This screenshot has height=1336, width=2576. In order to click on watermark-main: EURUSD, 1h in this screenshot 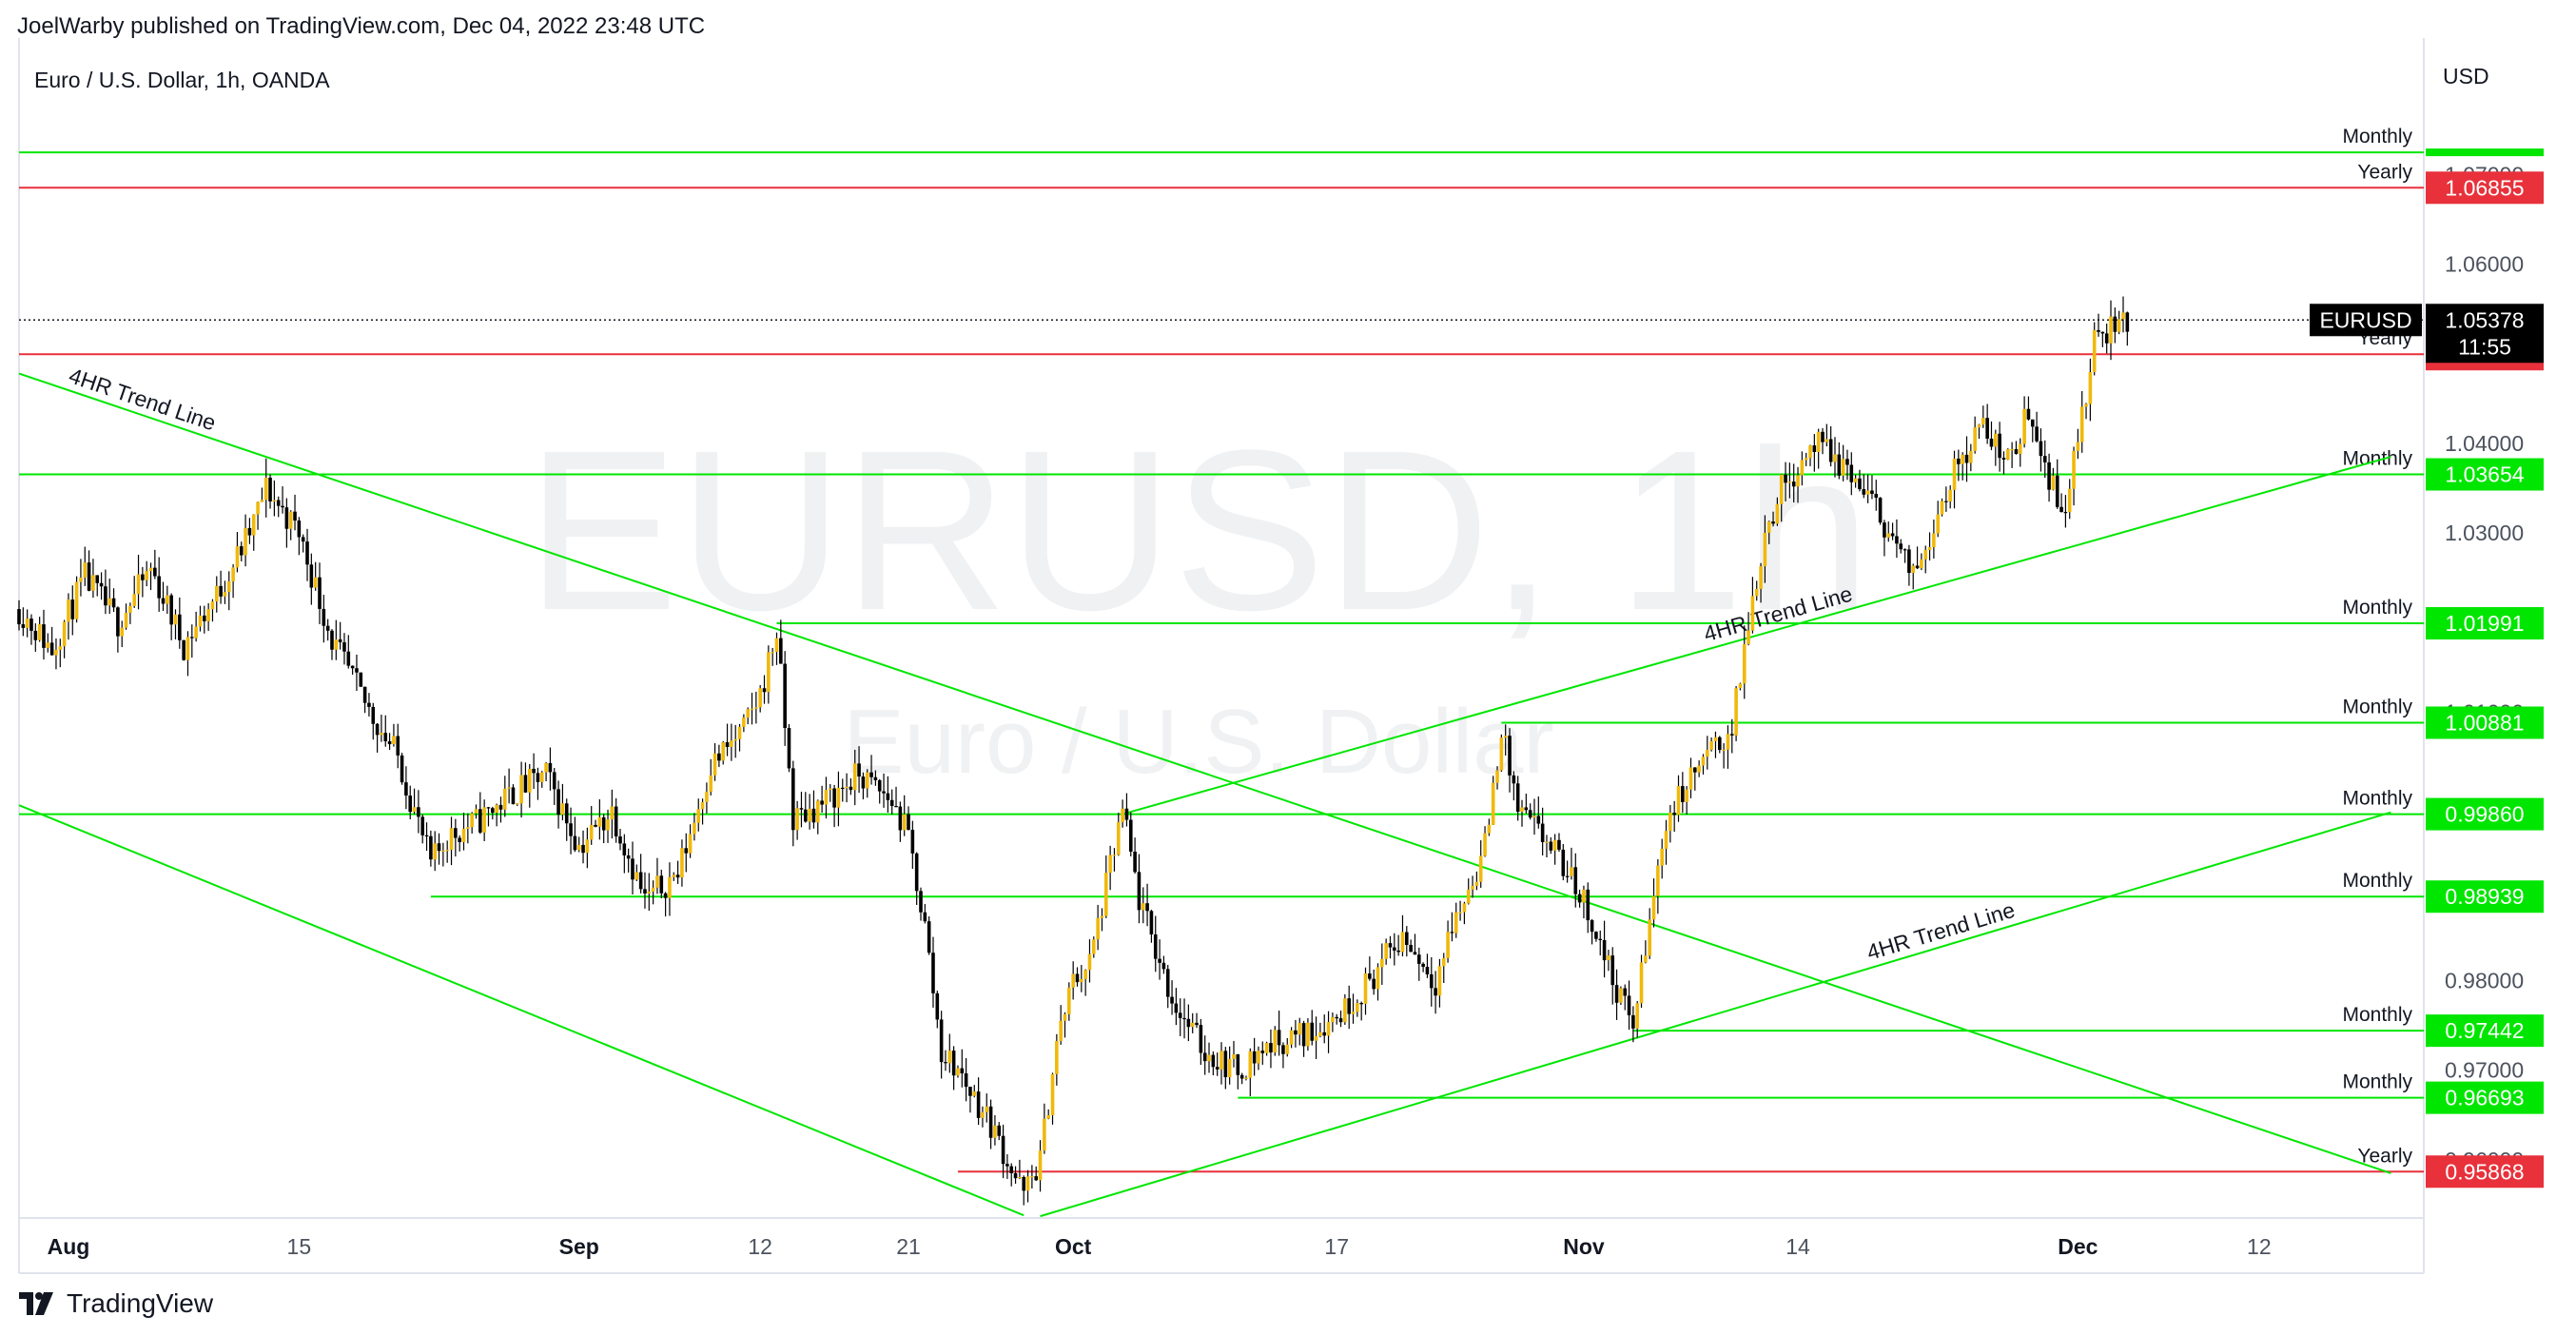, I will do `click(1198, 530)`.